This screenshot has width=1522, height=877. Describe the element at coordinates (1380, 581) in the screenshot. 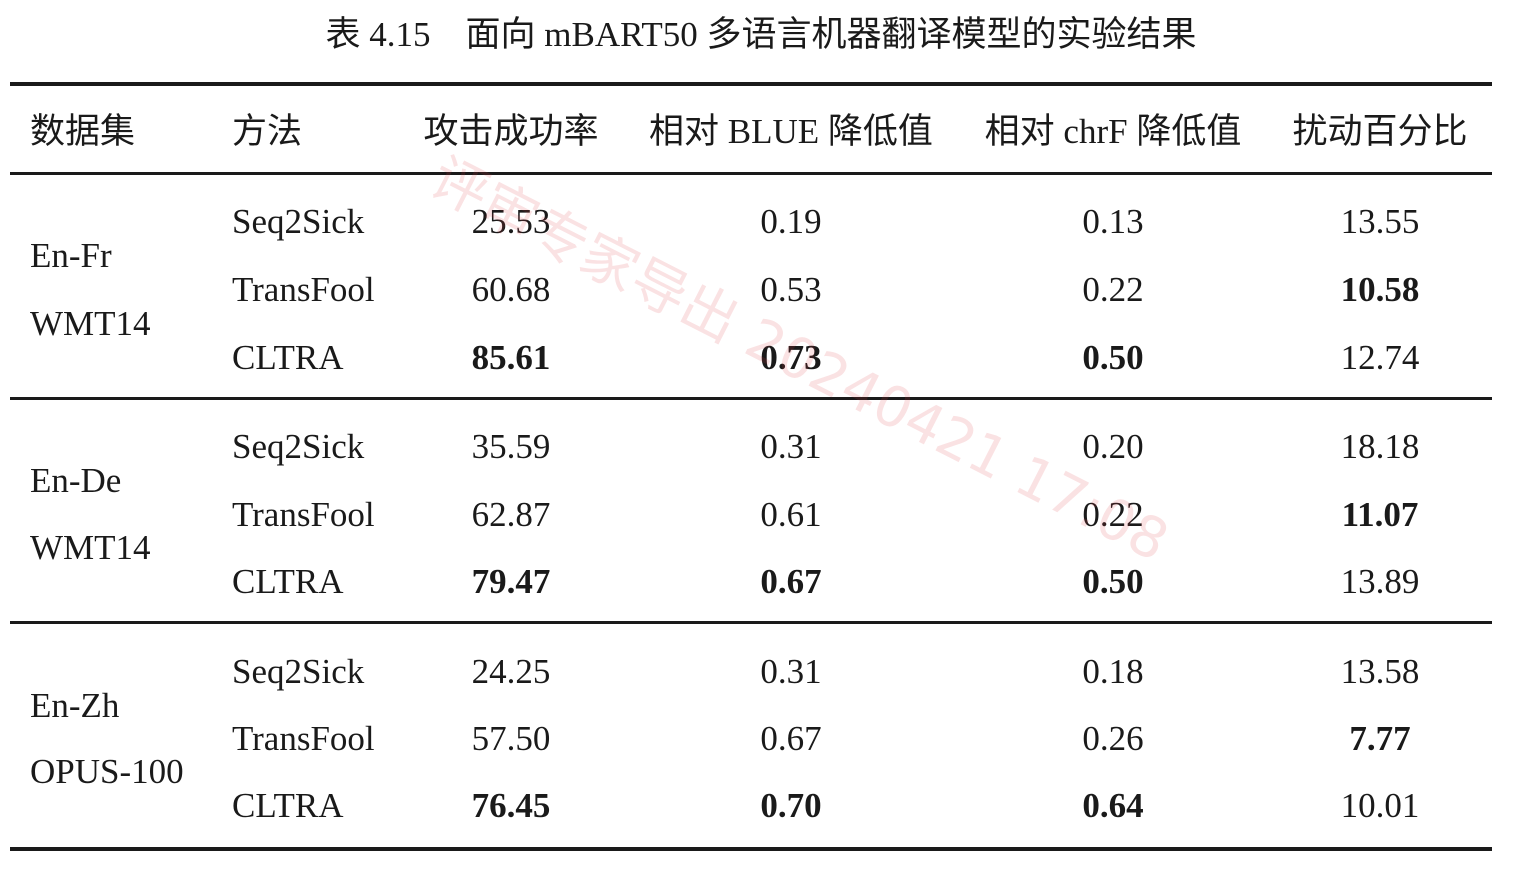

I see `perturbation-cell: 13.89` at that location.